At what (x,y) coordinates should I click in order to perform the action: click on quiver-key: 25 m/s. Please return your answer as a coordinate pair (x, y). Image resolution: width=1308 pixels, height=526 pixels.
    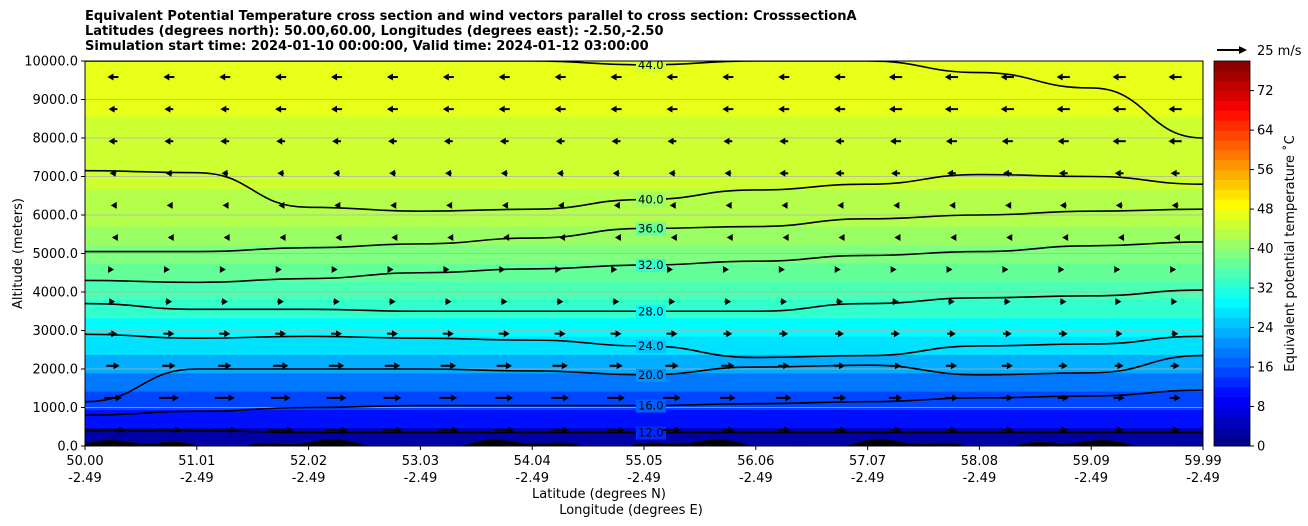
    Looking at the image, I should click on (1259, 51).